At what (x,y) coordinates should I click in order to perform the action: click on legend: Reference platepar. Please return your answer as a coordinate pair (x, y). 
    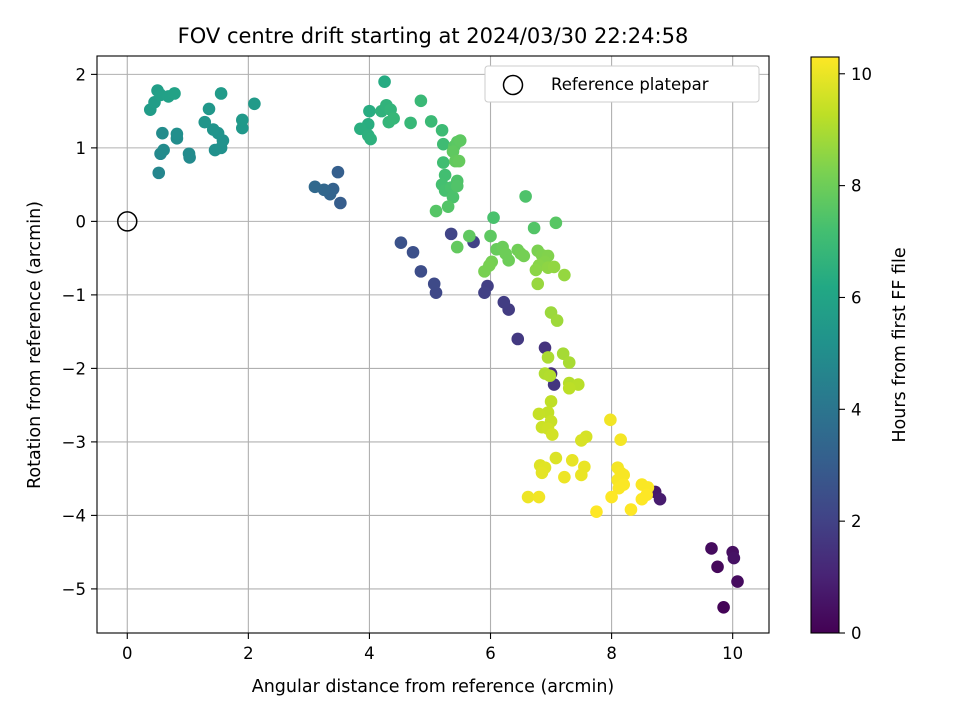
    Looking at the image, I should click on (622, 84).